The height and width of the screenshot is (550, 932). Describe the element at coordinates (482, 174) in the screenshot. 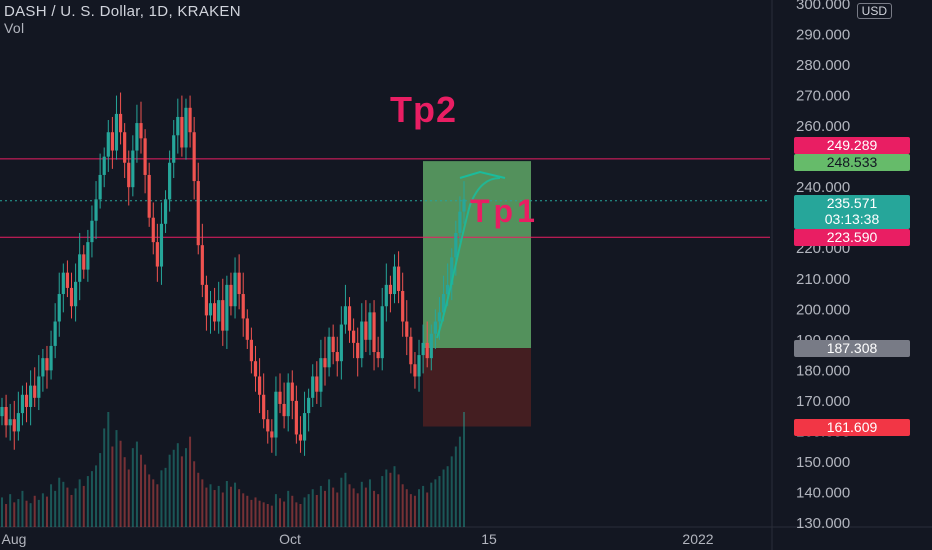

I see `arrow-head` at that location.